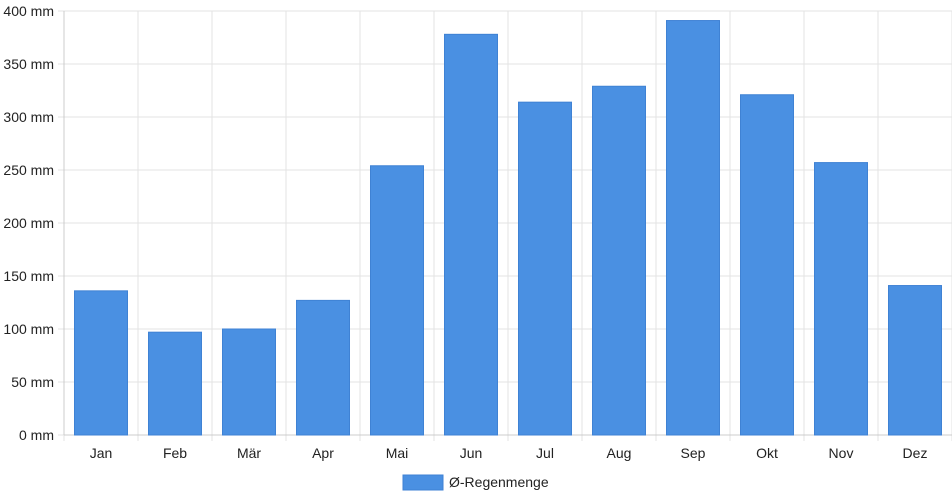  I want to click on legend-label: Ø-Regenmenge, so click(499, 482).